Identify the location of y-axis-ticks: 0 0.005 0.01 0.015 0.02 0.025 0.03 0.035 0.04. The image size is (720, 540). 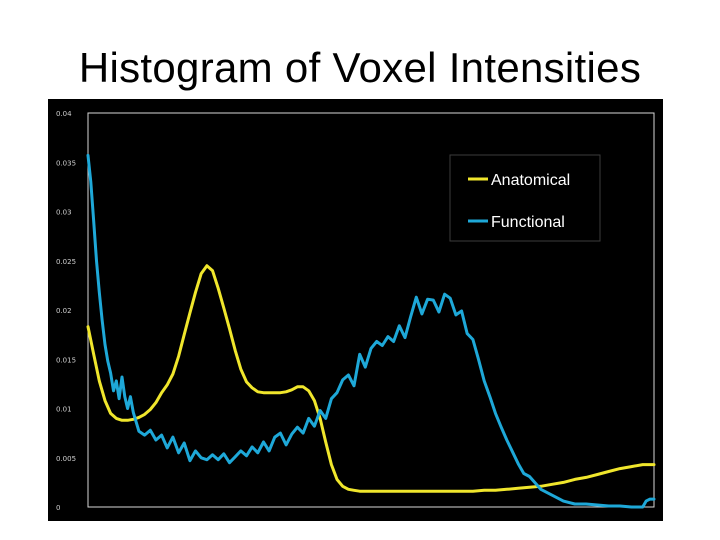
(66, 311).